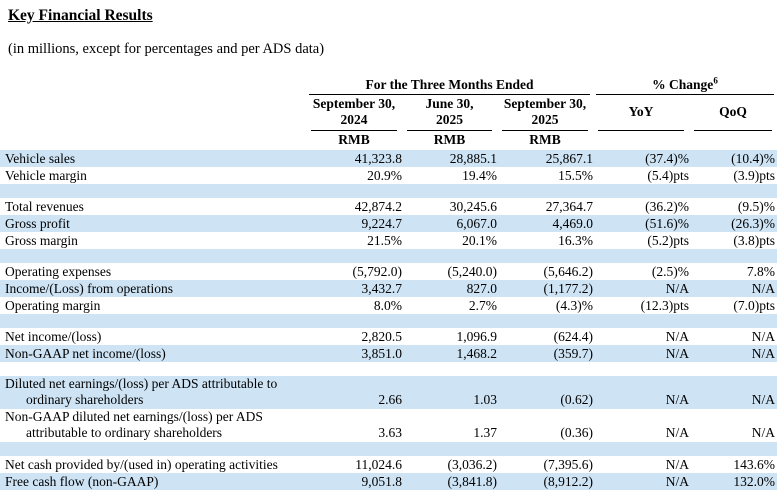 This screenshot has height=490, width=777. What do you see at coordinates (354, 113) in the screenshot?
I see `month-column-header-sep2024: September 30, 2024` at bounding box center [354, 113].